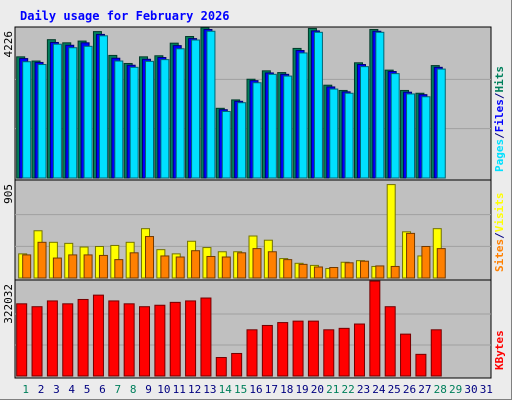 This screenshot has height=400, width=512. What do you see at coordinates (73, 113) in the screenshot?
I see `bar-pages-day-4: Pages 4: 3720` at bounding box center [73, 113].